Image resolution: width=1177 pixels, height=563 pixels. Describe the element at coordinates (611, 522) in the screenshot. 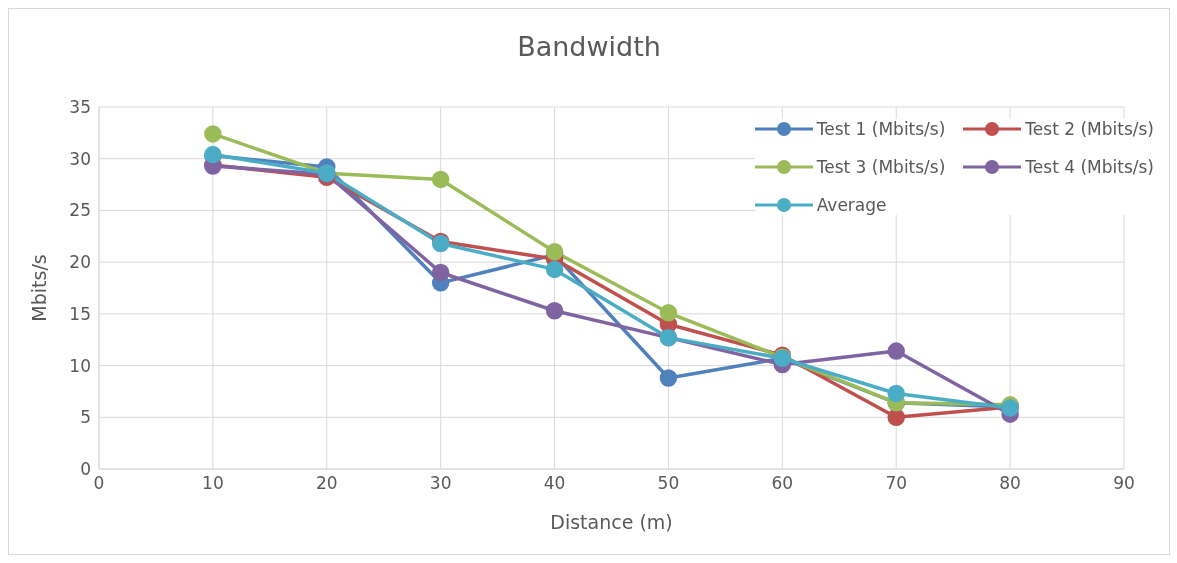

I see `x-axis-title: Distance (m)` at that location.